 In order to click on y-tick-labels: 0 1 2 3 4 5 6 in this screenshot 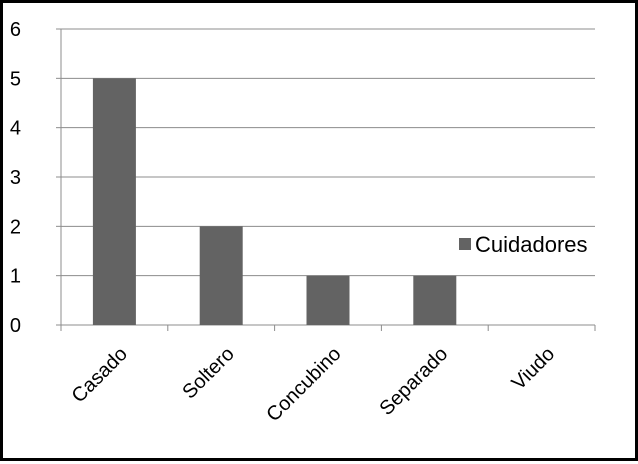, I will do `click(15, 178)`.